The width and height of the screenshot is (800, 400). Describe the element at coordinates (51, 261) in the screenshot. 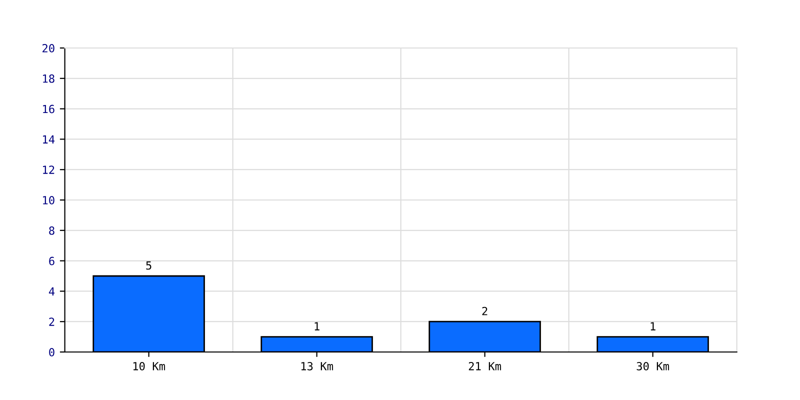

I see `y-tick-label: 6` at that location.